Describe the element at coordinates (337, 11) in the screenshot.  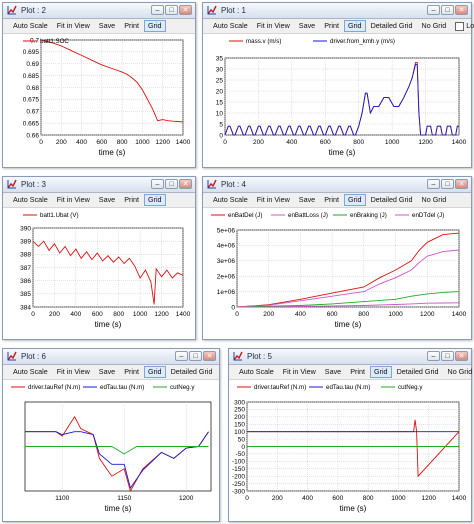
I see `title-bar: Plot : 1 – □ ✕` at that location.